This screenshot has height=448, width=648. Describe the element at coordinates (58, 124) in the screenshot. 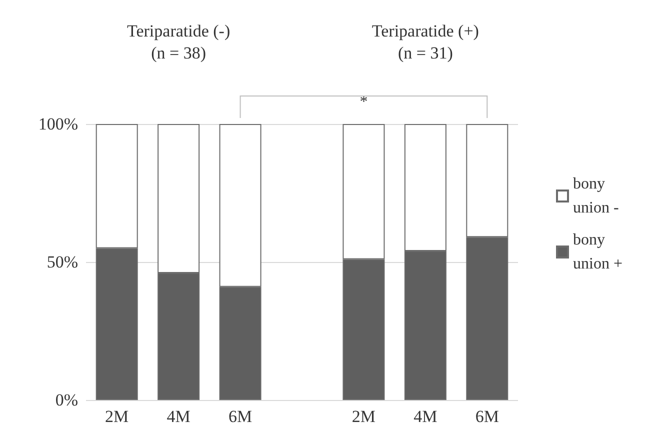

I see `y-tick-label: 100%` at that location.